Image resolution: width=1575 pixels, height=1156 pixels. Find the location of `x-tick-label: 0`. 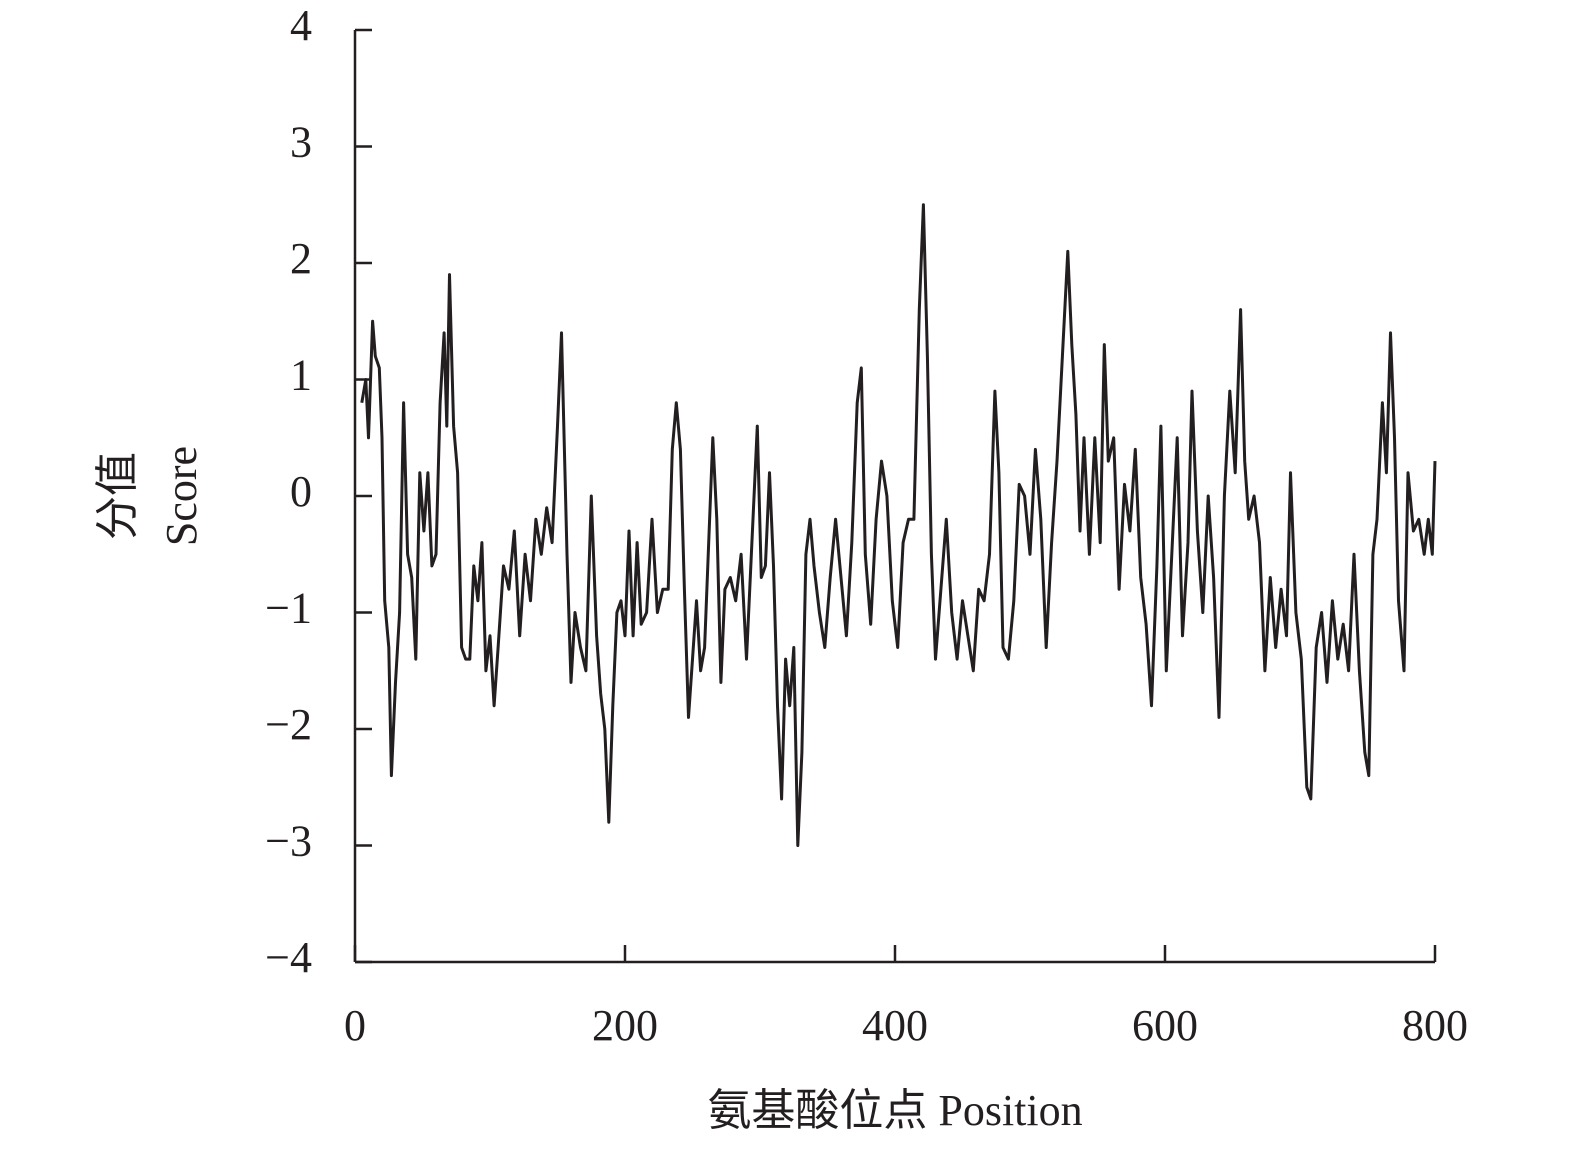

x-tick-label: 0 is located at coordinates (355, 1025).